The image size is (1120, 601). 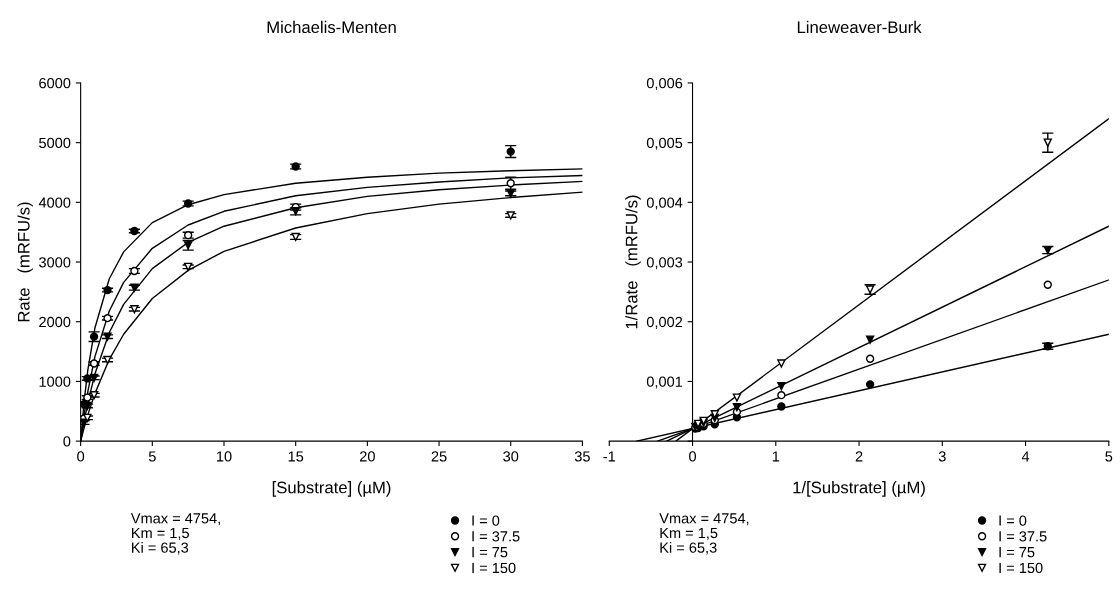 I want to click on x-axis-title: 1/[Substrate] (µM), so click(x=859, y=489).